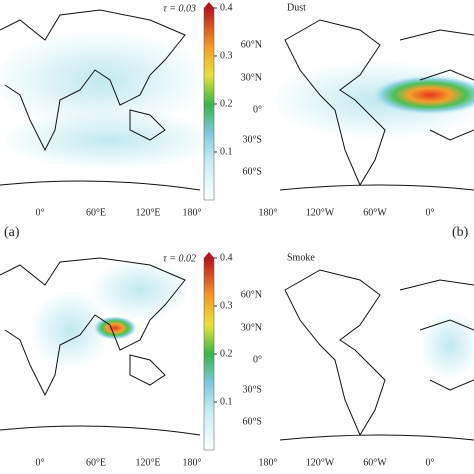 This screenshot has height=474, width=474. I want to click on panel-title: Dust, so click(296, 7).